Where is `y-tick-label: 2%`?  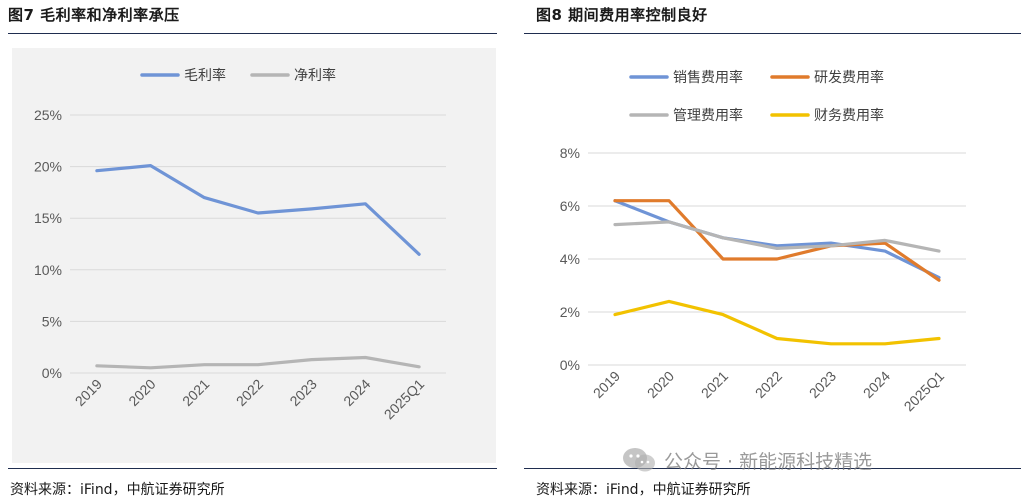
y-tick-label: 2% is located at coordinates (570, 312).